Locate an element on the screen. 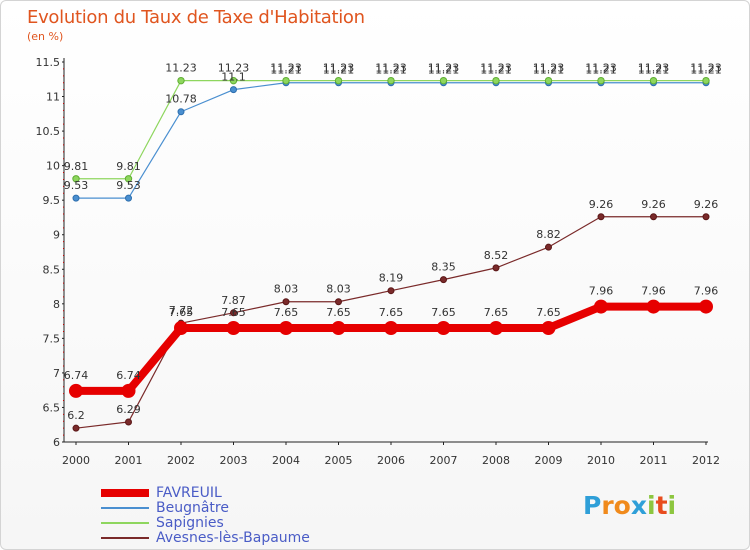 The height and width of the screenshot is (550, 750). data-label: 6.29 is located at coordinates (128, 409).